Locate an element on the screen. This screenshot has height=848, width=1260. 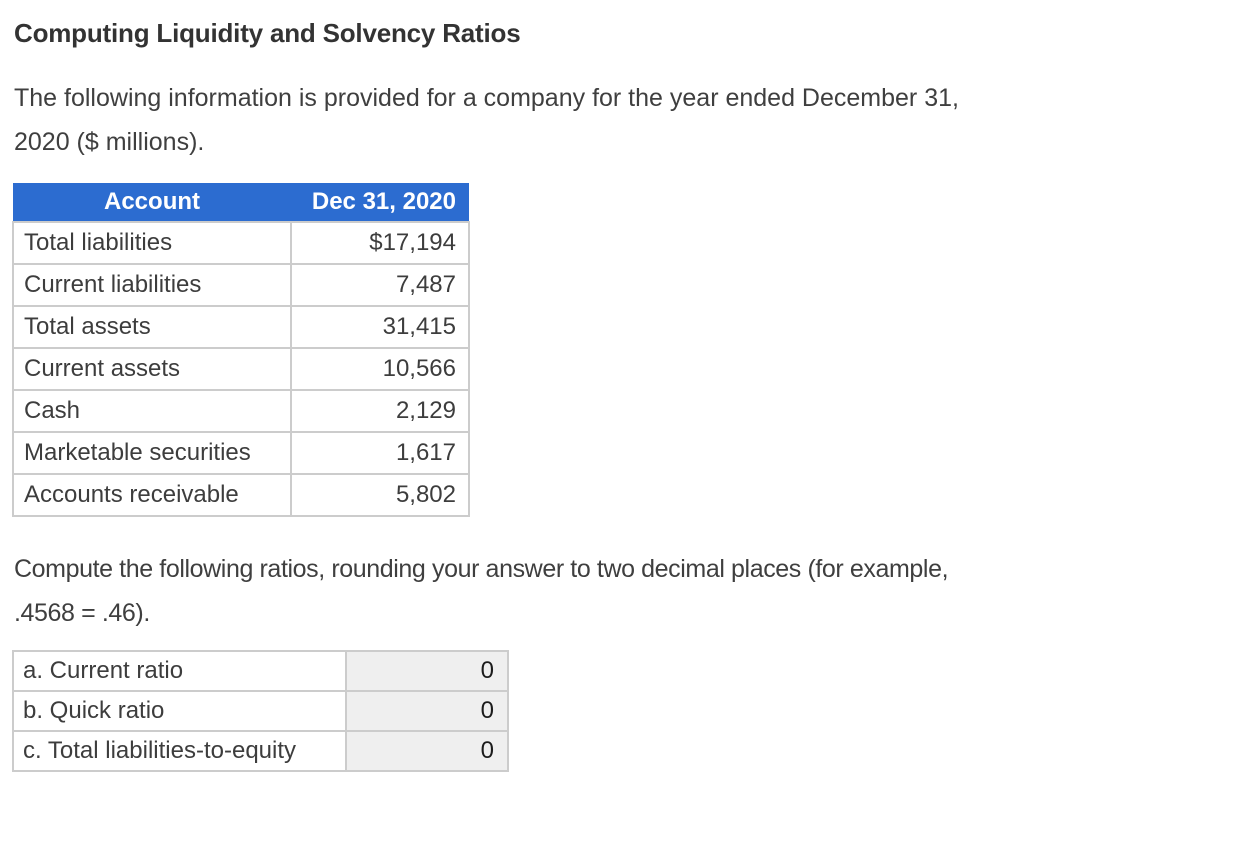
ratio-label-liabilities-to-equity: c. Total liabilities-to-equity is located at coordinates (179, 751).